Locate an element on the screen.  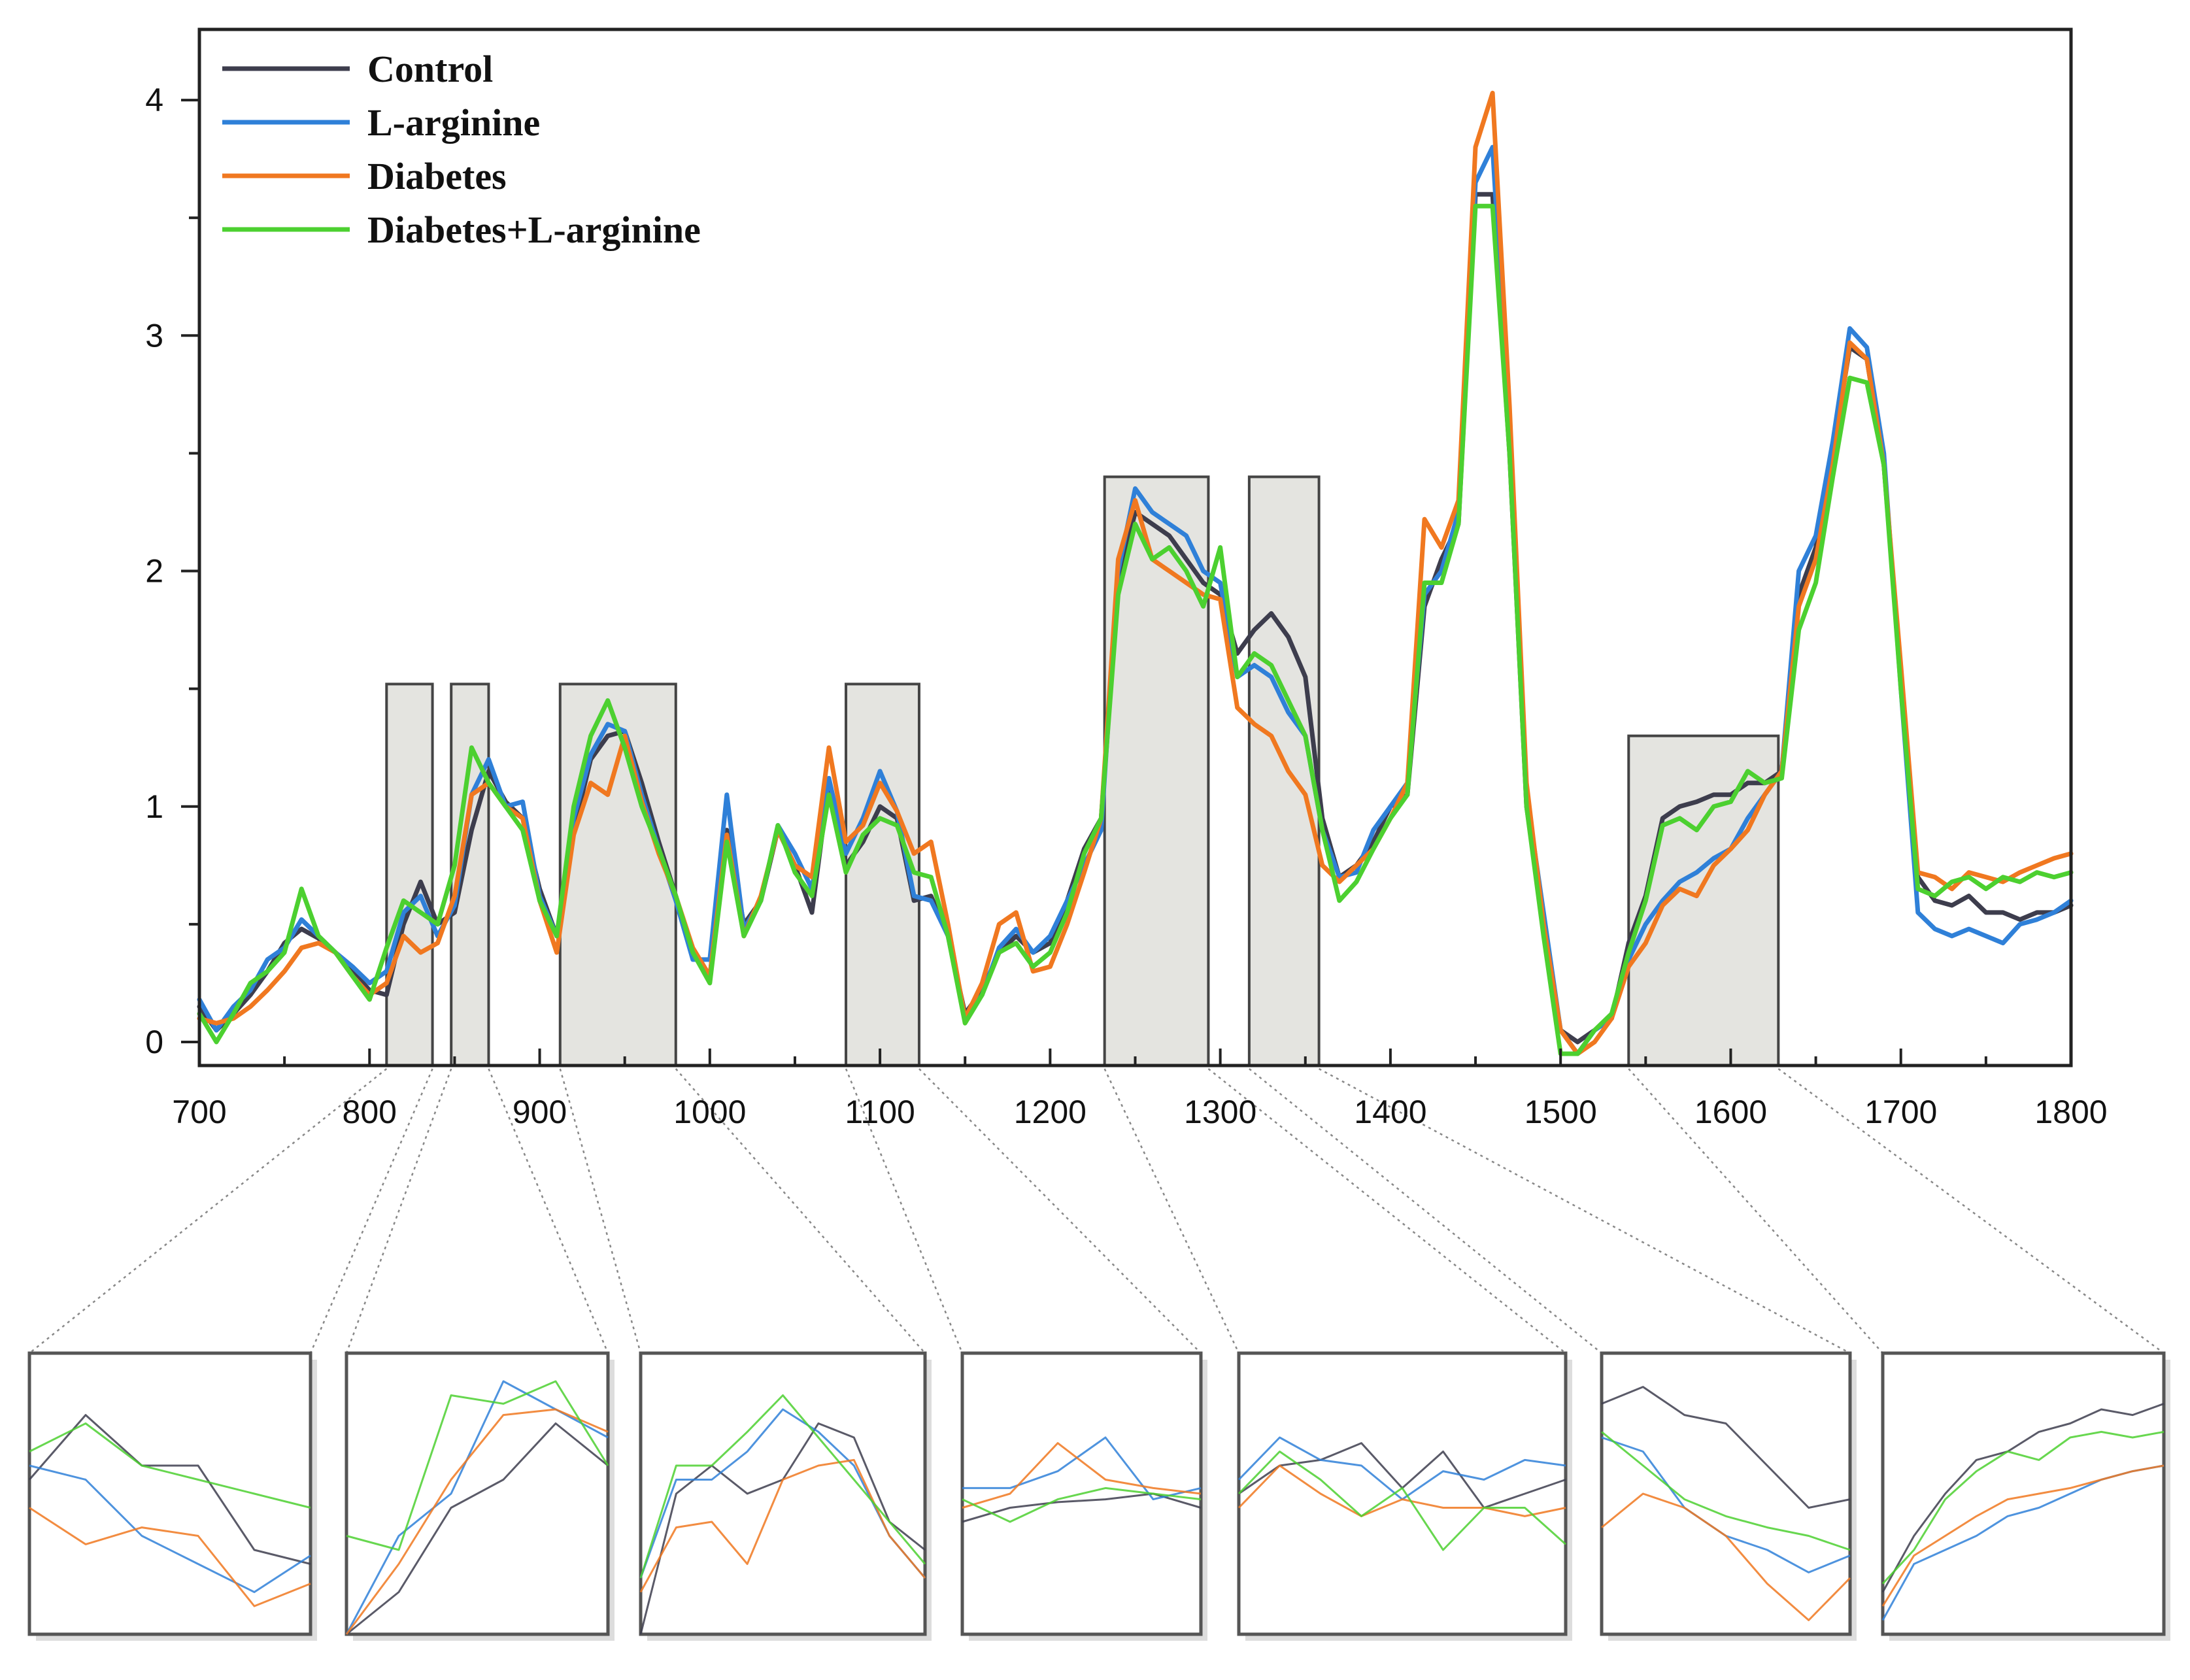
x-tick-label: 1100 is located at coordinates (880, 1112).